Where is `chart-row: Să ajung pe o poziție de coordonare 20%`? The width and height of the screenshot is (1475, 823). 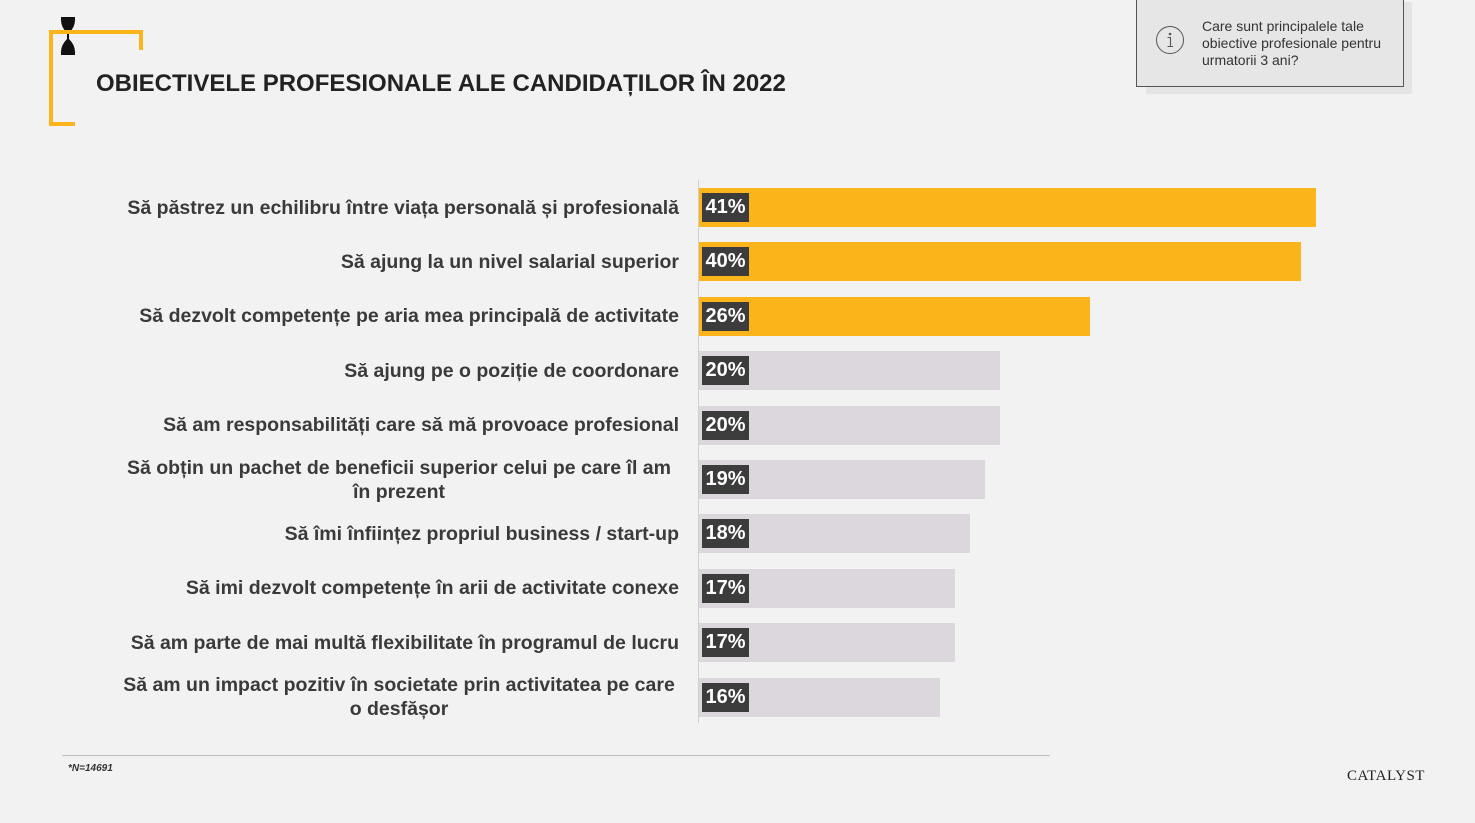 chart-row: Să ajung pe o poziție de coordonare 20% is located at coordinates (737, 371).